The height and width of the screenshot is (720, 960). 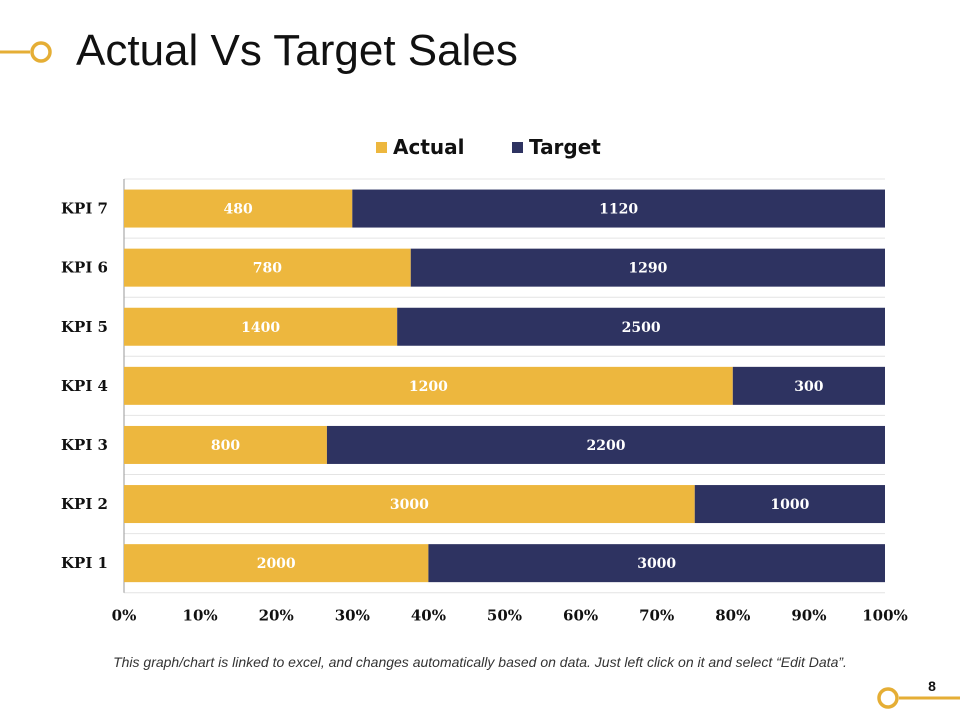 I want to click on data-label: 1000, so click(x=789, y=505).